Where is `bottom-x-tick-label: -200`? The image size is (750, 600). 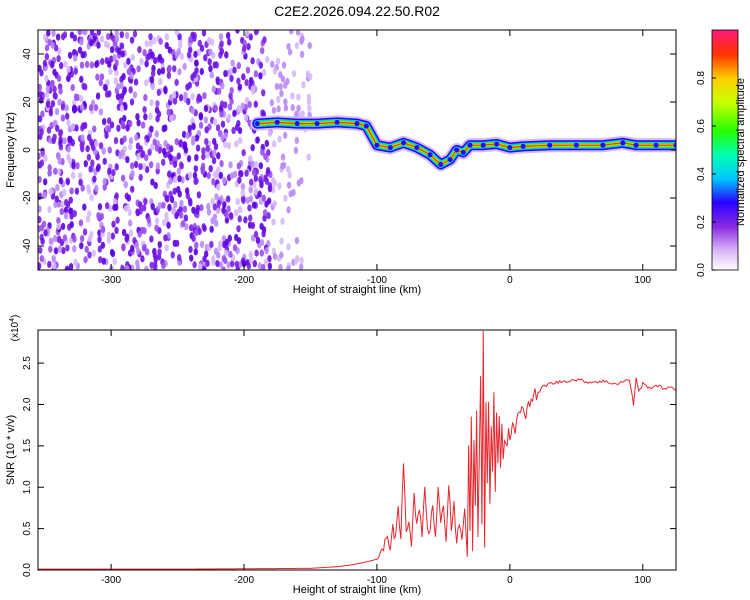 bottom-x-tick-label: -200 is located at coordinates (244, 580).